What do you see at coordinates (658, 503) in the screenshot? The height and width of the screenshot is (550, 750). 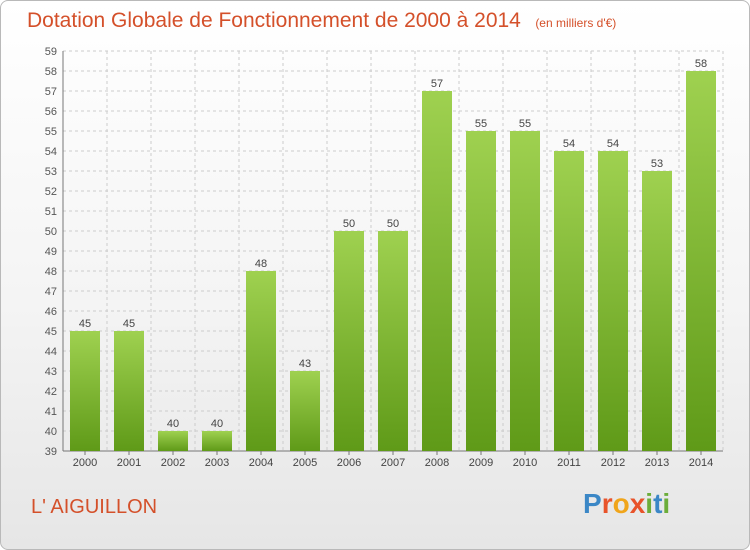 I see `logo-letter: t` at bounding box center [658, 503].